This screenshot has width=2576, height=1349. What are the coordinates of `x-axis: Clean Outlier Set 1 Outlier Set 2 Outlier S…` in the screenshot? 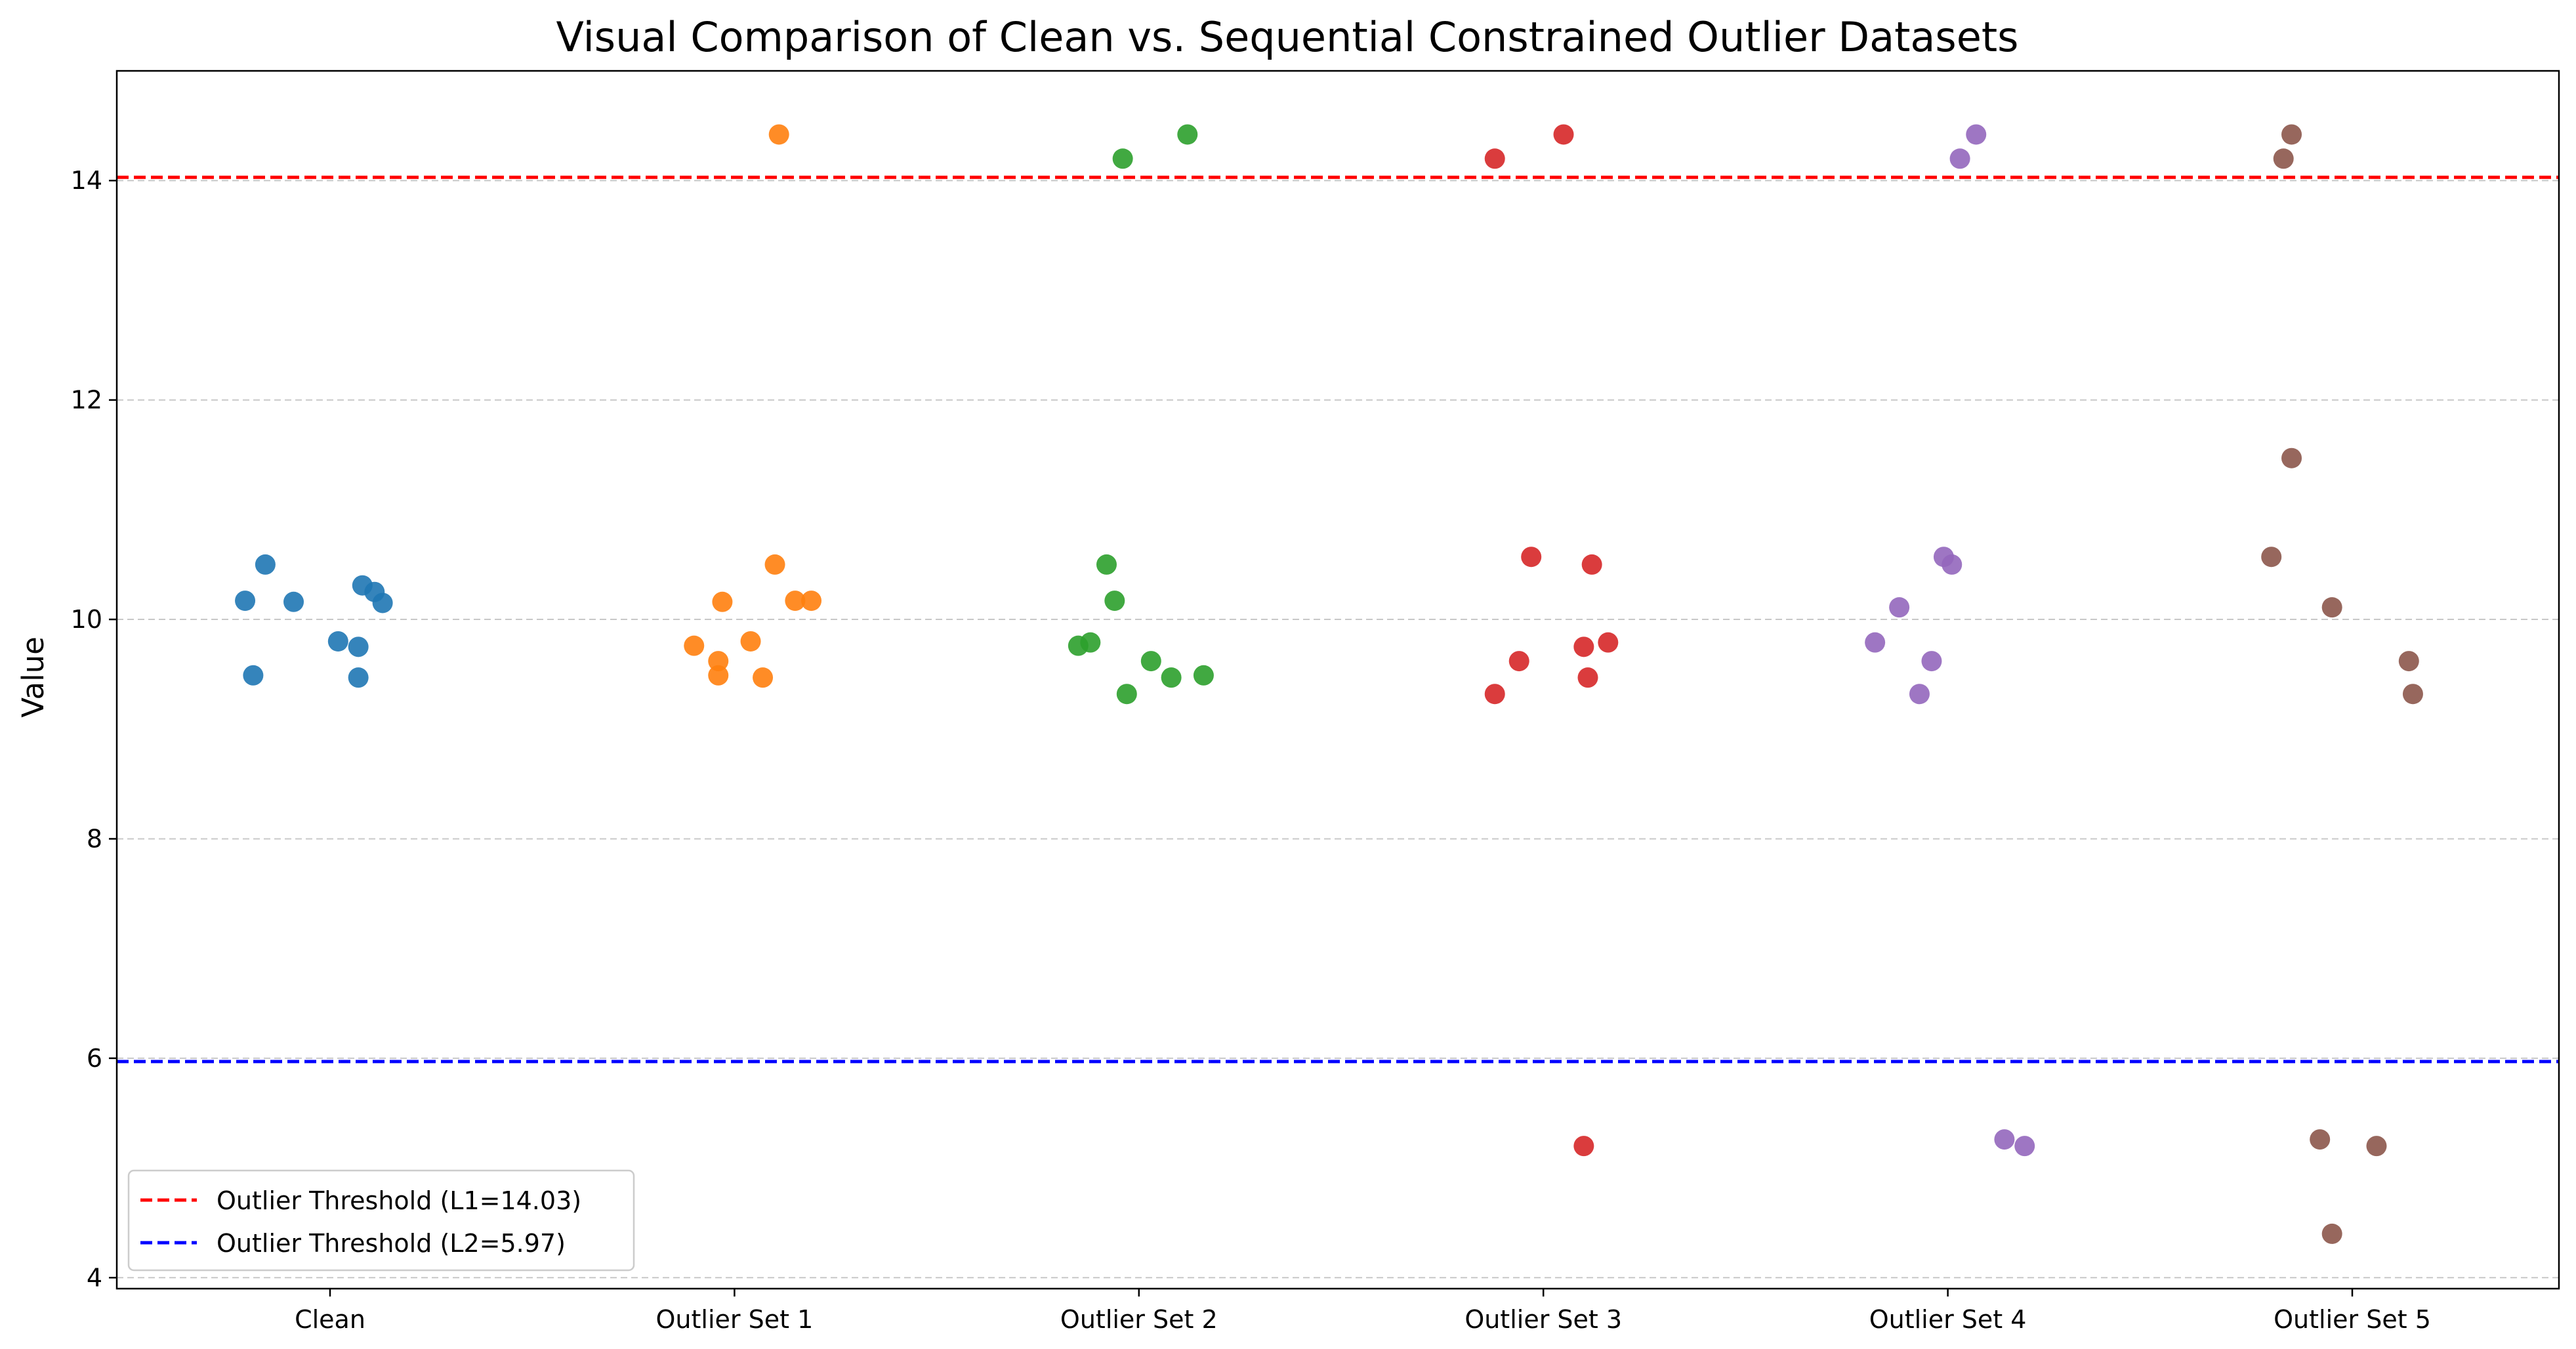 It's located at (1363, 1311).